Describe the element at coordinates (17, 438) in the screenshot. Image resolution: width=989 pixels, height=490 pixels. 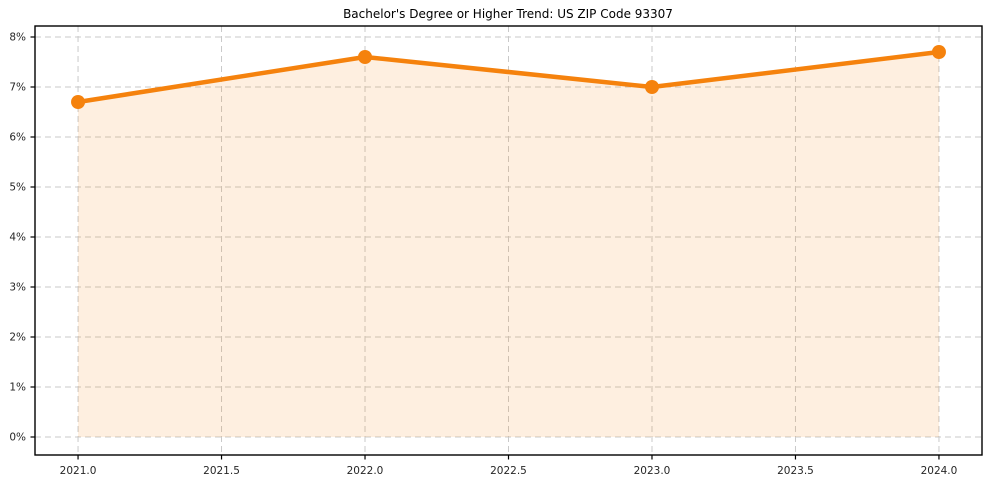
I see `y-axis-tick-label: 0%` at that location.